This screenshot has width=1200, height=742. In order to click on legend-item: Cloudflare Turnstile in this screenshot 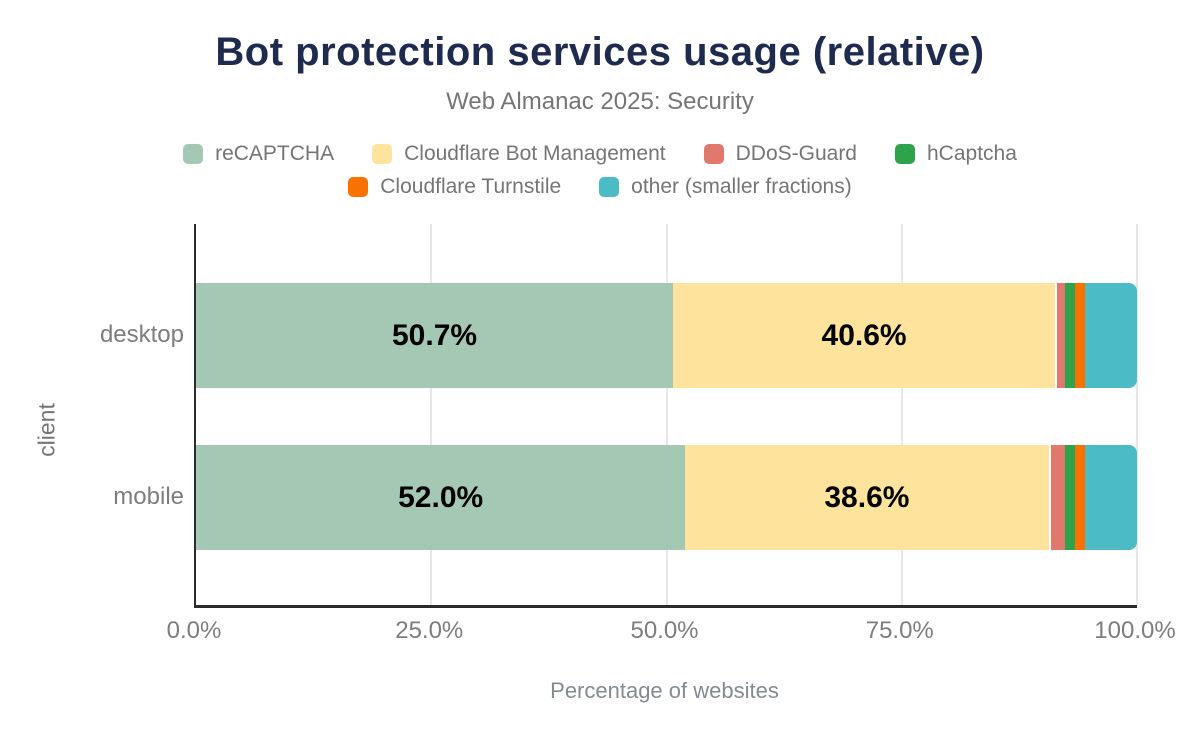, I will do `click(454, 187)`.